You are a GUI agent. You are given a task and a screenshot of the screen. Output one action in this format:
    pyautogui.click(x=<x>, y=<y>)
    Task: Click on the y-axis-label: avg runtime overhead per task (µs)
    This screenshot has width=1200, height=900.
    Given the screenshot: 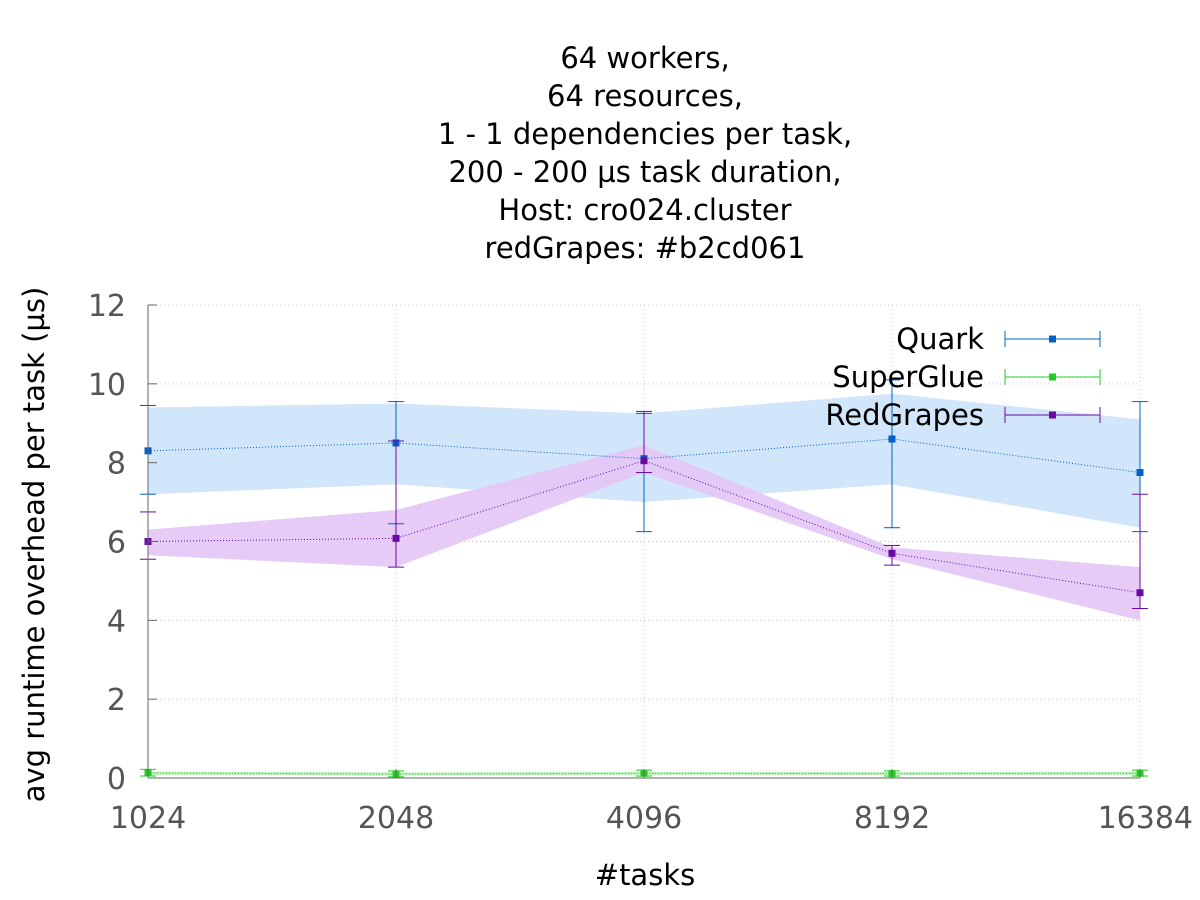 What is the action you would take?
    pyautogui.click(x=34, y=545)
    